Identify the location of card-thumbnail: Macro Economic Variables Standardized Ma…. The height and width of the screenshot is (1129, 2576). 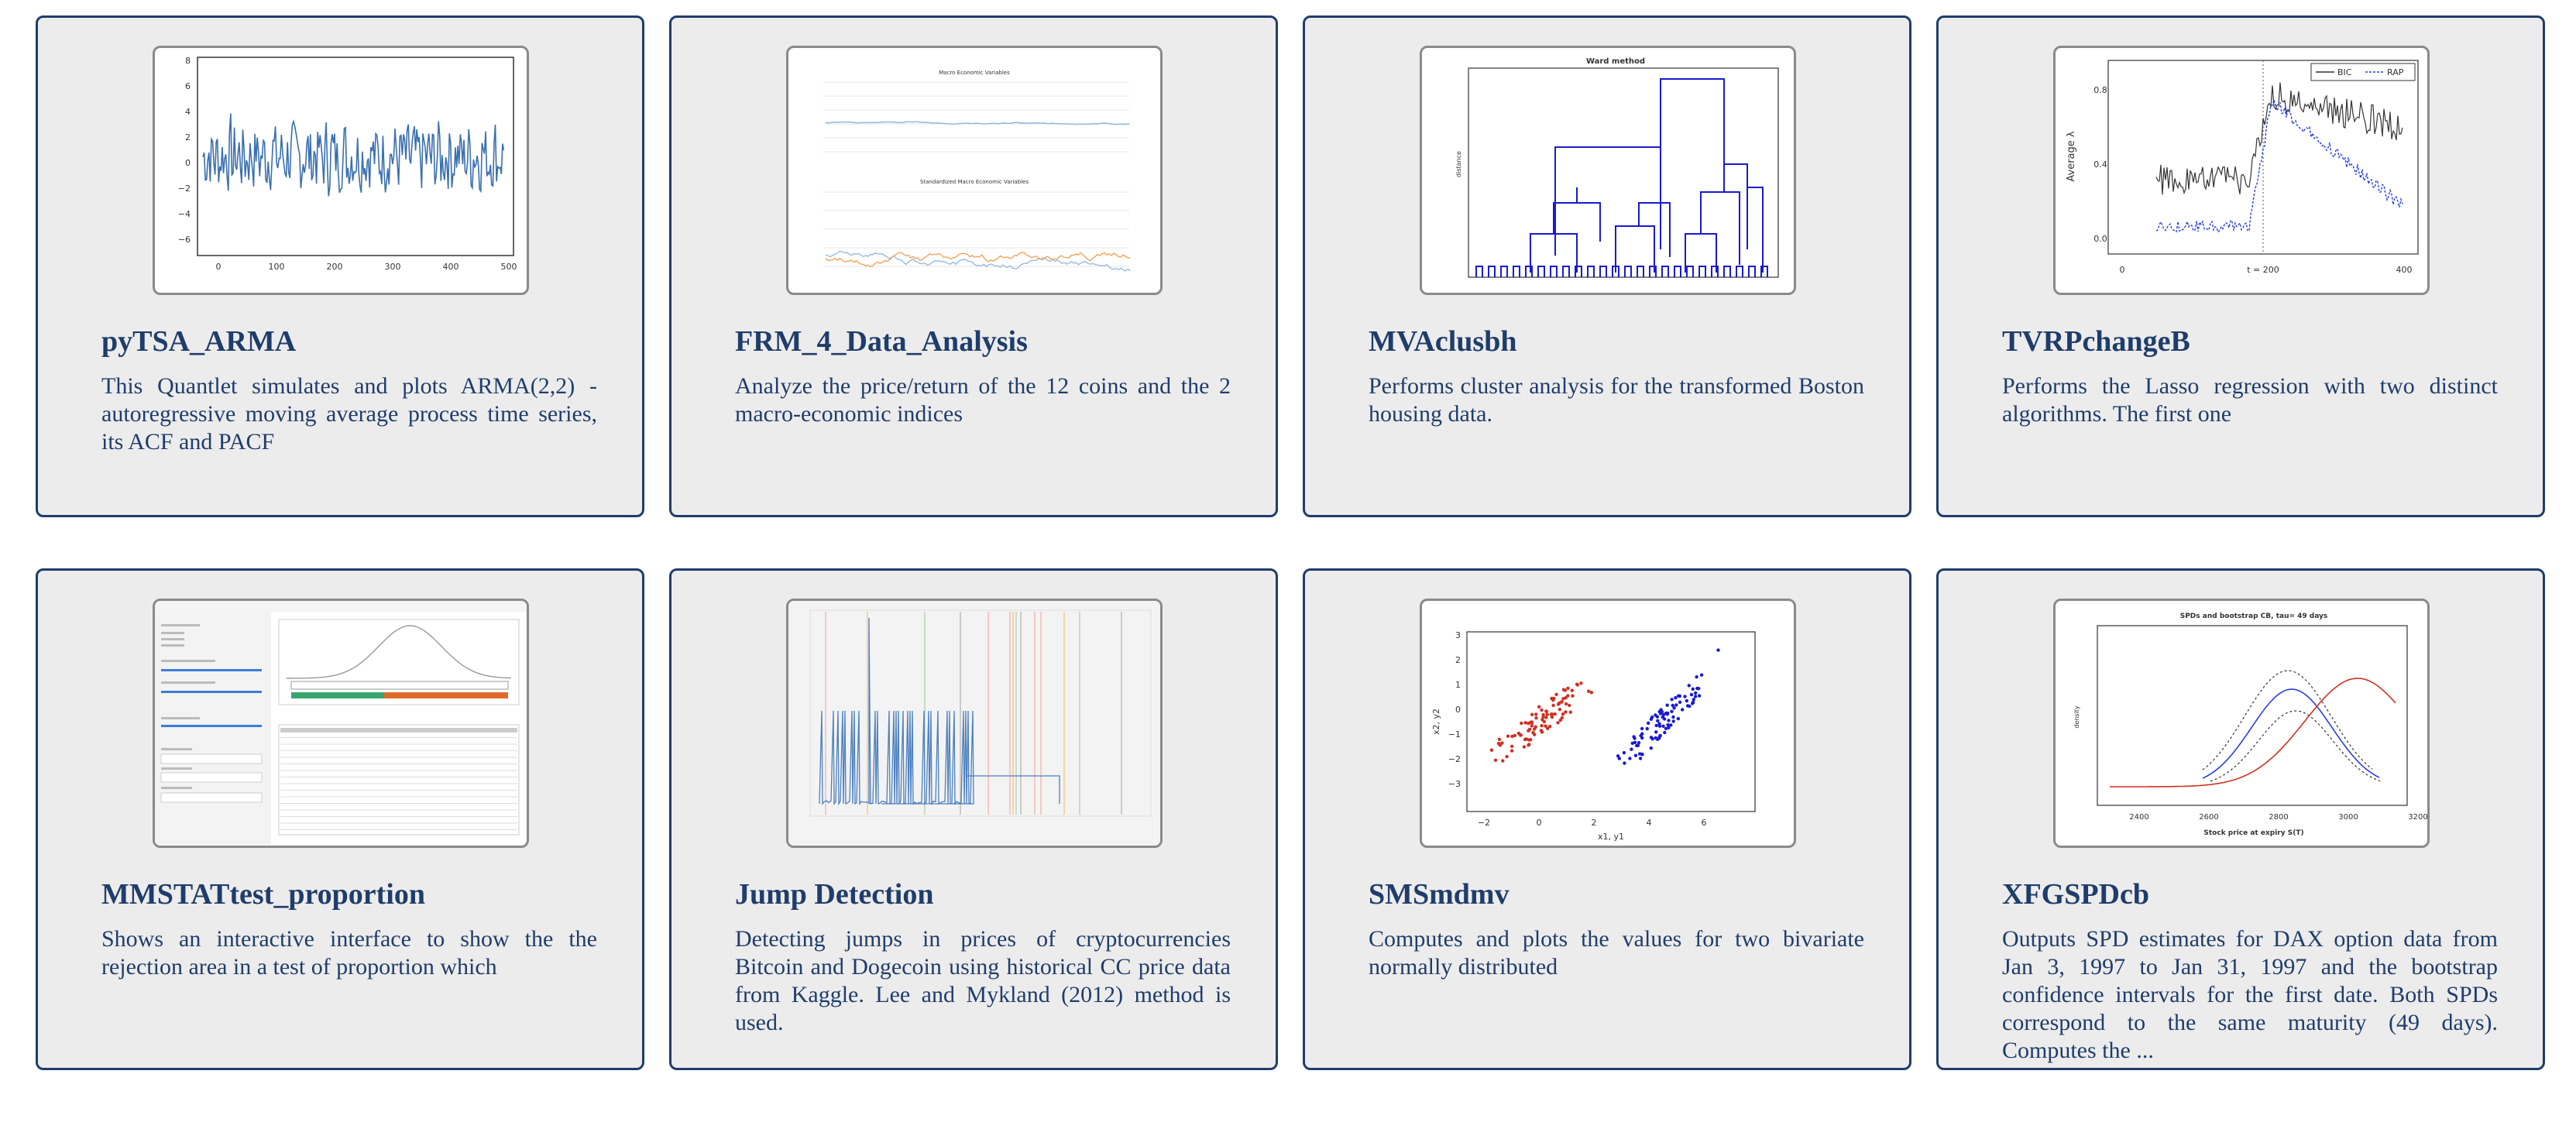
(974, 170).